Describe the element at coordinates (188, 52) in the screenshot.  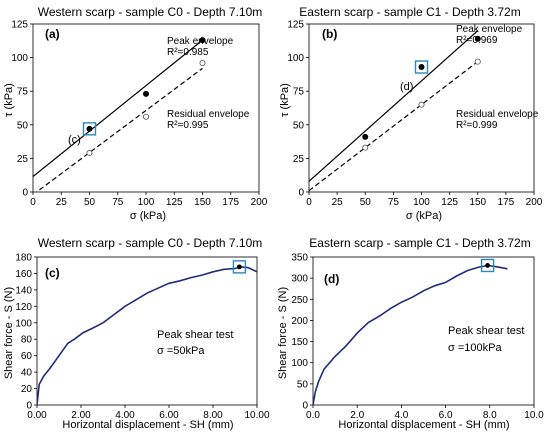
I see `peak-envelope-r2: R²=0.985` at that location.